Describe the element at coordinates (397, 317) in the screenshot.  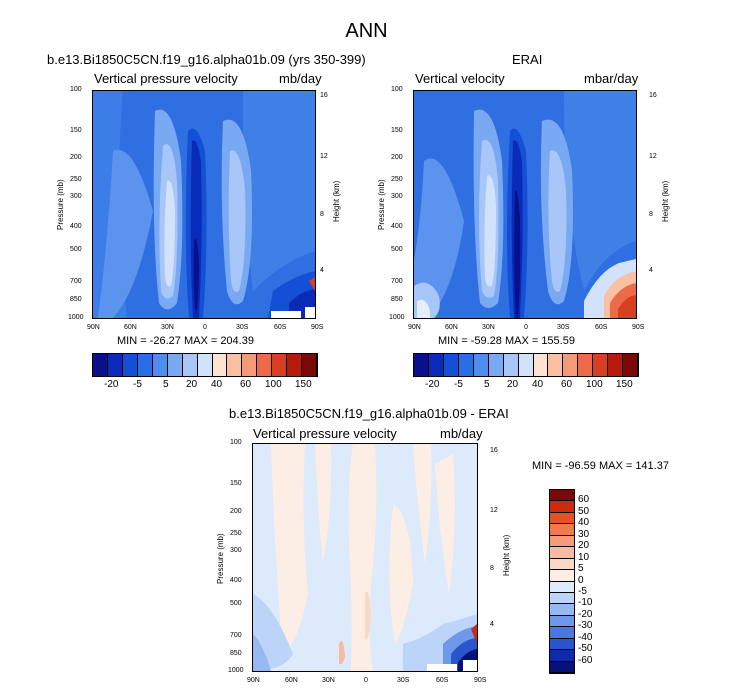
I see `ytick-label: 1000` at that location.